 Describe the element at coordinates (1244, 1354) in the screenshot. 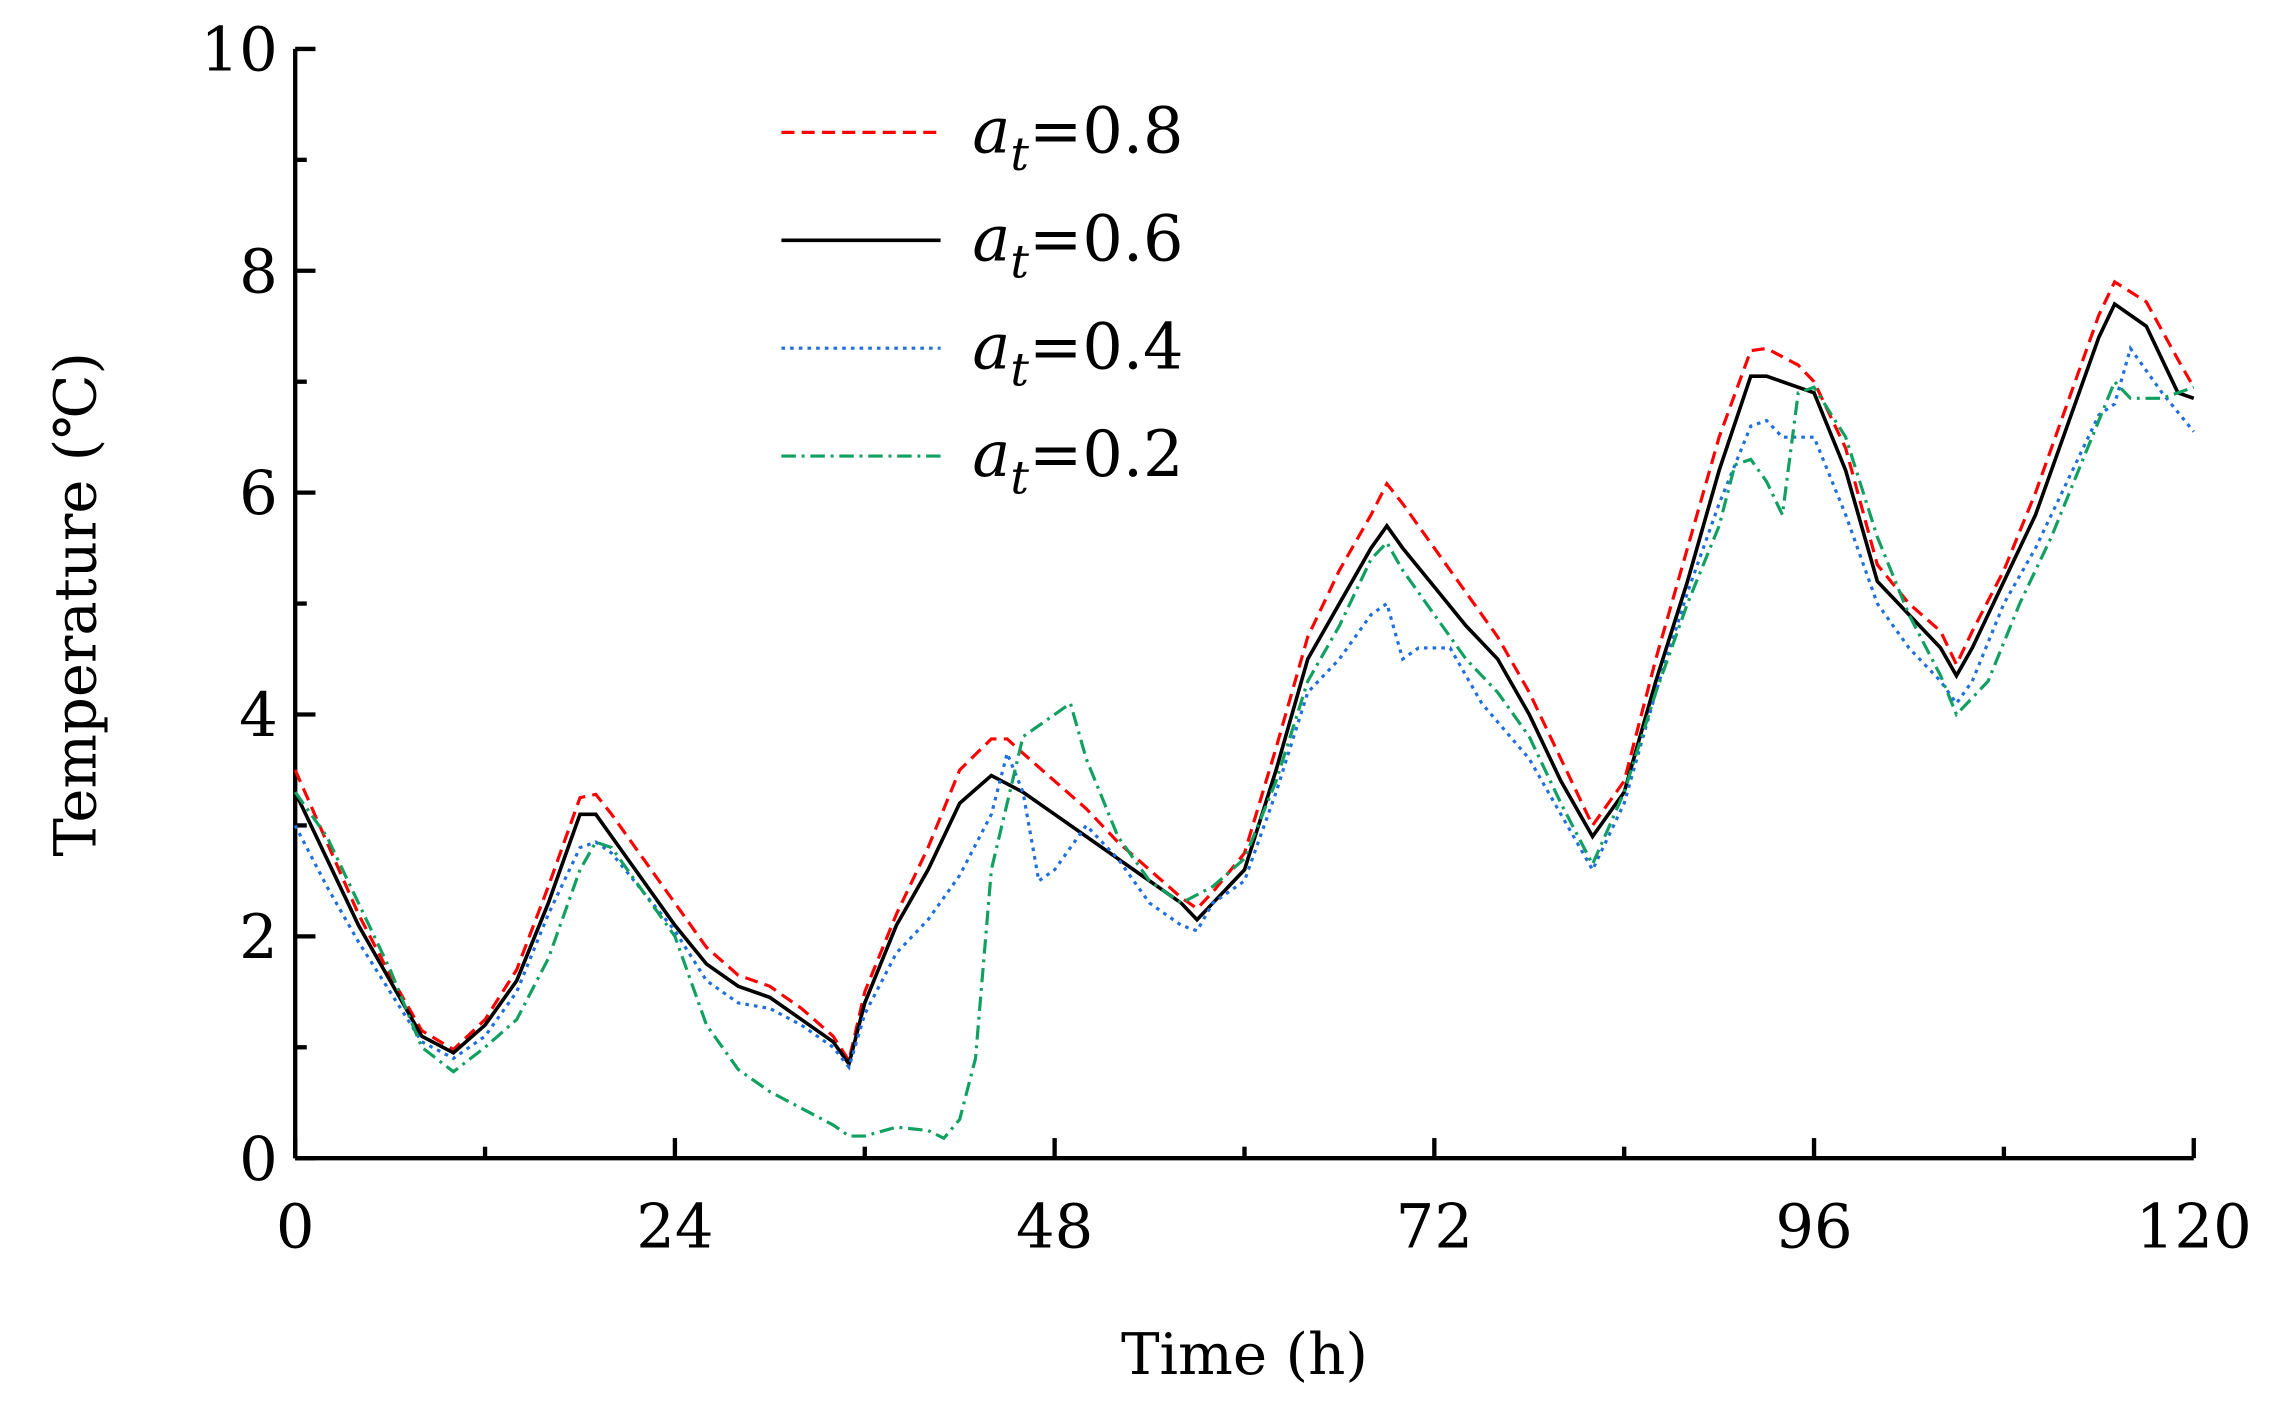

I see `x-axis-title: Time (h)` at that location.